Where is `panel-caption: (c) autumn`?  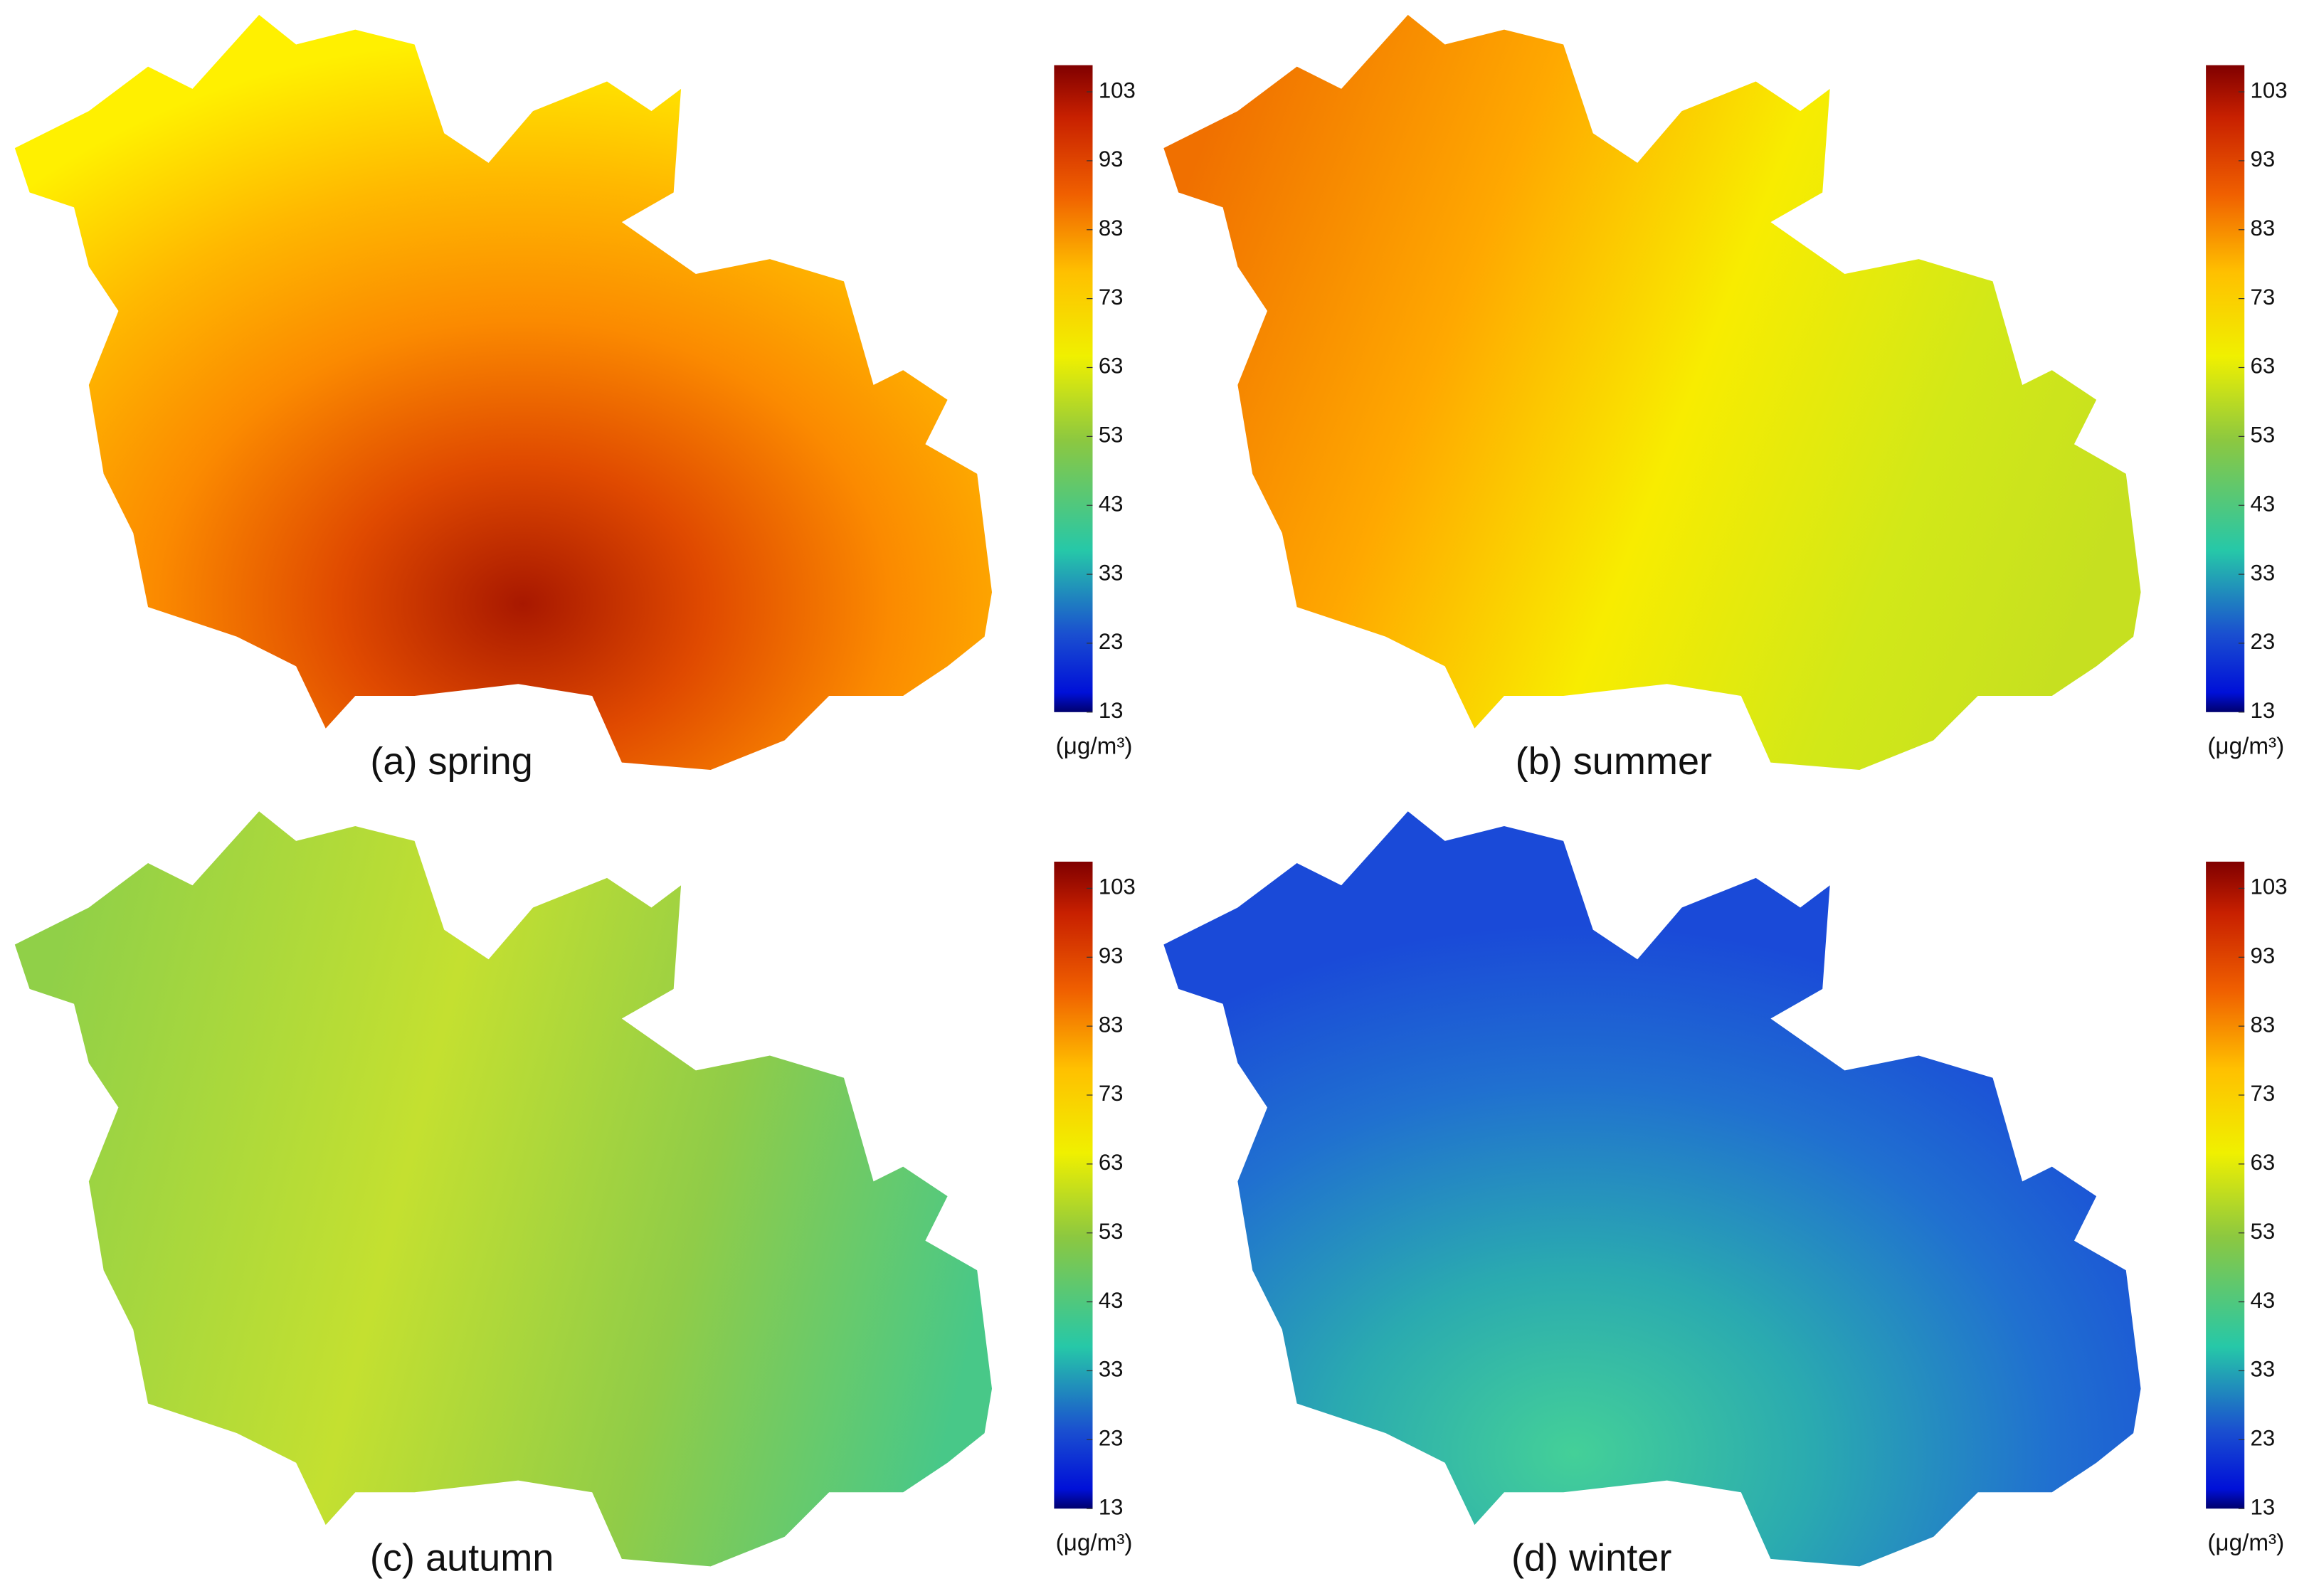
panel-caption: (c) autumn is located at coordinates (462, 1558).